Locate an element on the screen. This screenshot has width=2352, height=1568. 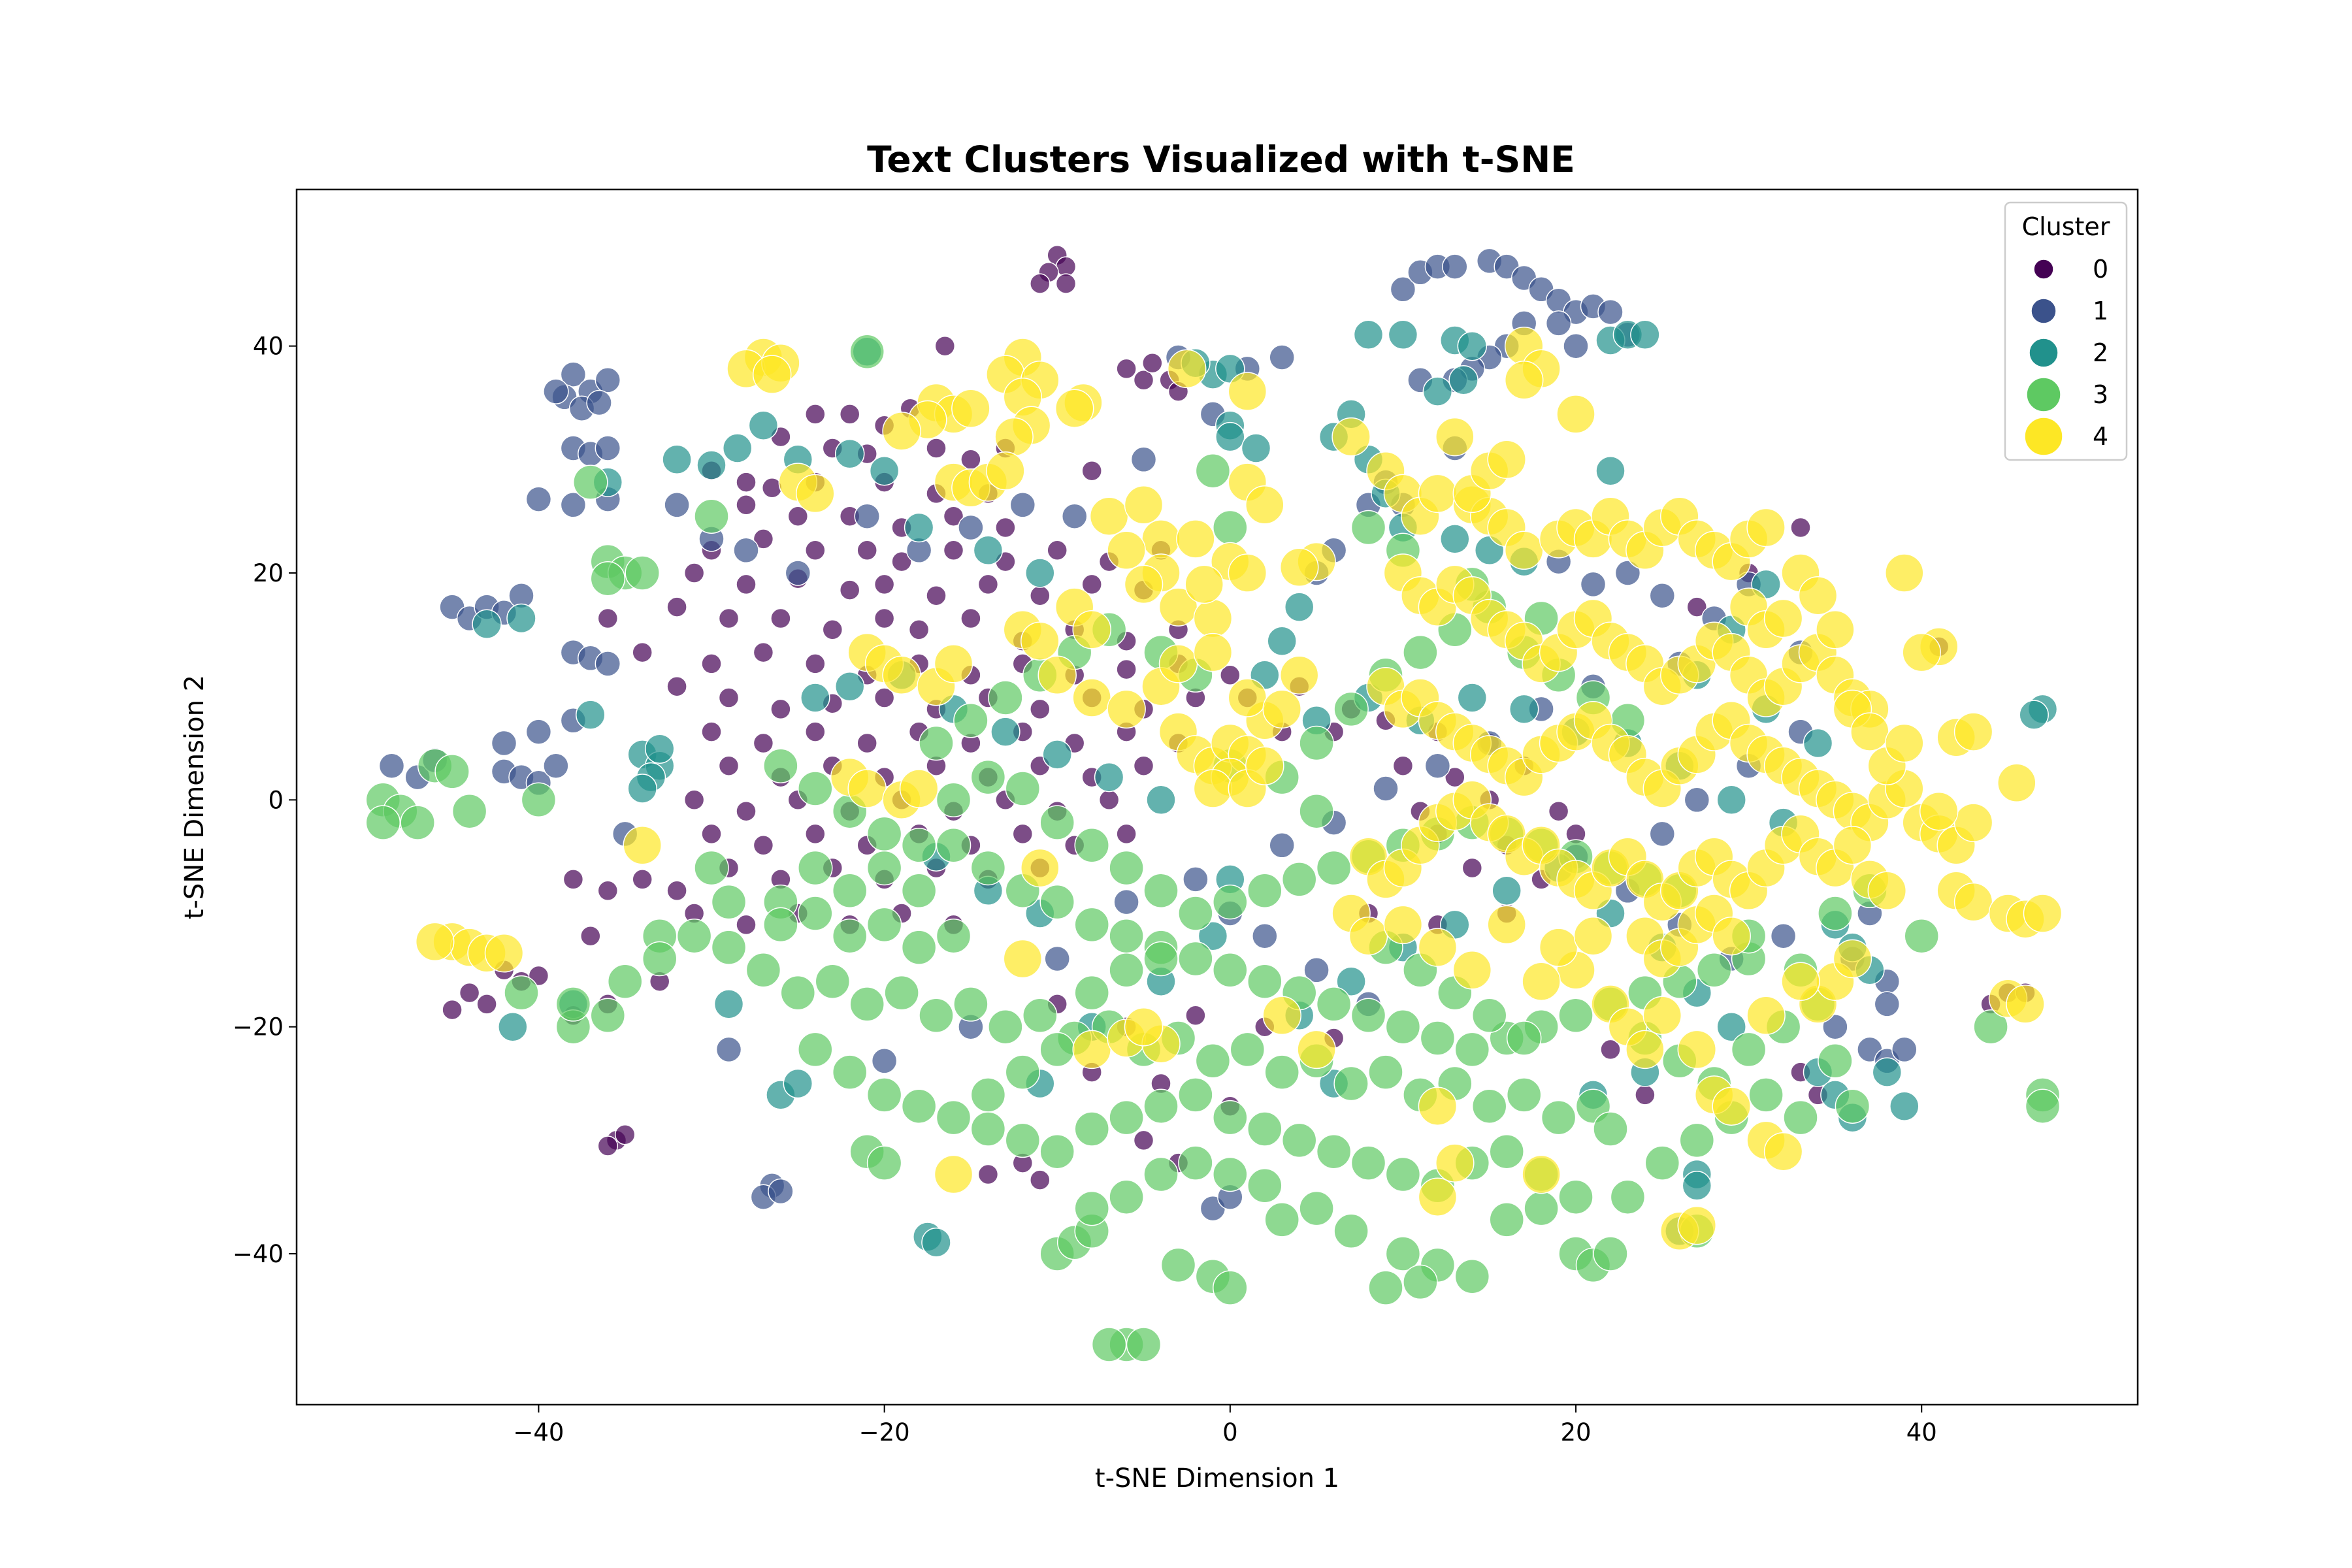
x-tick-label: 40 is located at coordinates (1921, 1432).